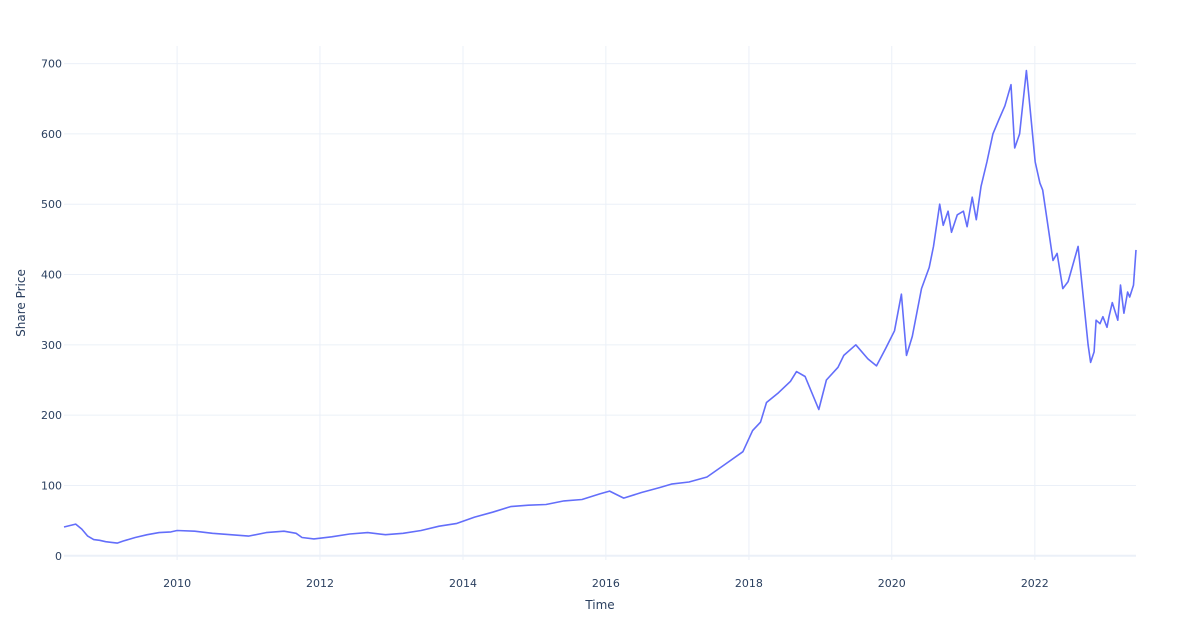 Image resolution: width=1200 pixels, height=640 pixels. I want to click on x-axis-title: Time, so click(599, 605).